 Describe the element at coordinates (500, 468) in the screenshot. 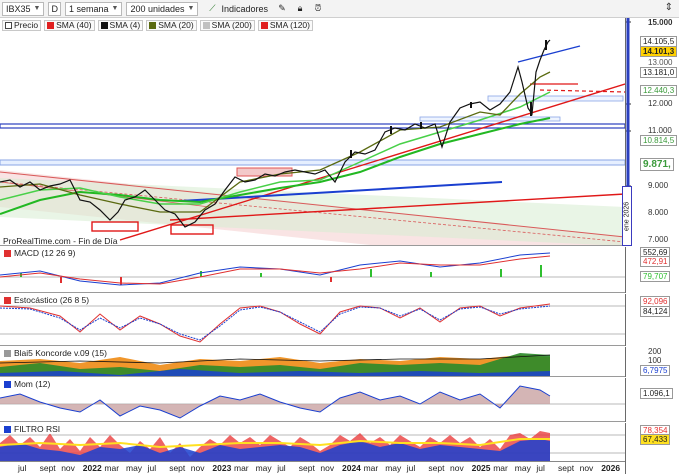

I see `time-axis-month-label: mar` at that location.